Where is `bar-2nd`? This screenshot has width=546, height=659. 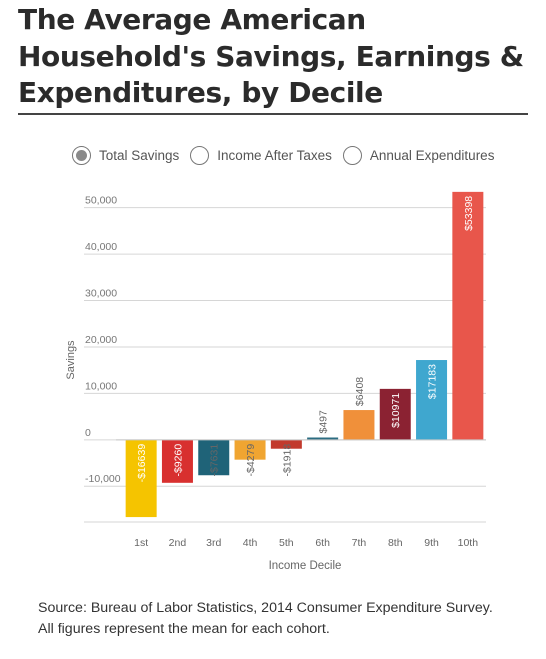 bar-2nd is located at coordinates (177, 461).